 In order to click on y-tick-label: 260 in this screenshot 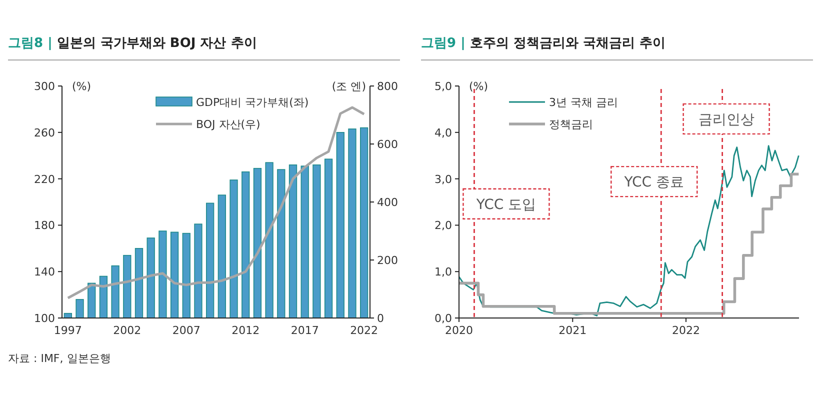, I will do `click(44, 133)`.